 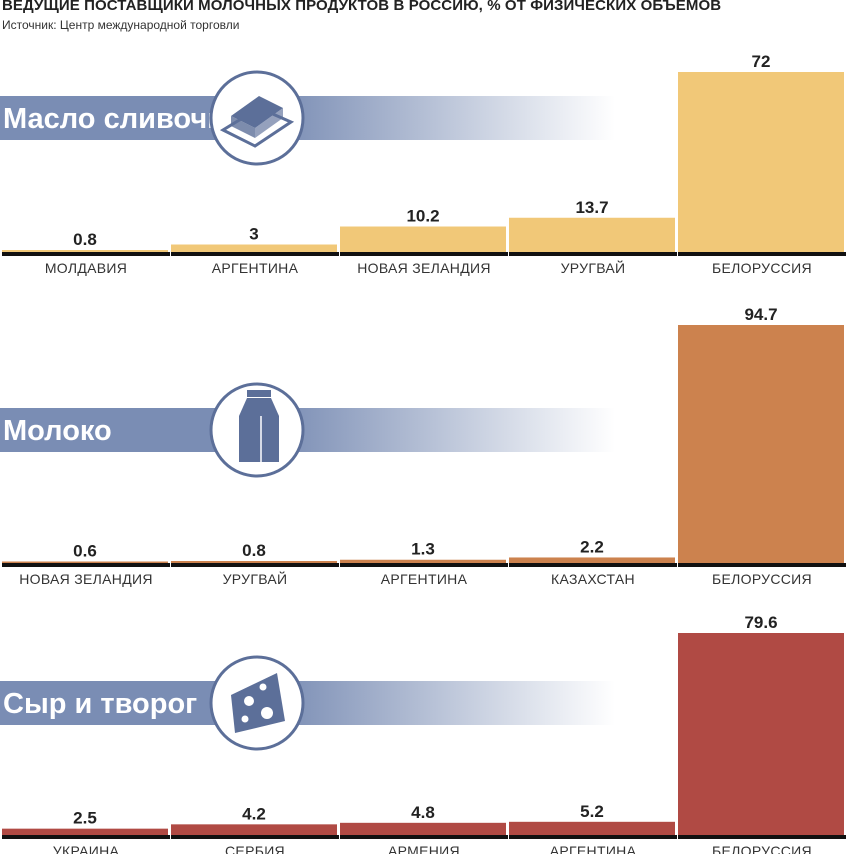 What do you see at coordinates (254, 813) in the screenshot?
I see `value-label: 4.2` at bounding box center [254, 813].